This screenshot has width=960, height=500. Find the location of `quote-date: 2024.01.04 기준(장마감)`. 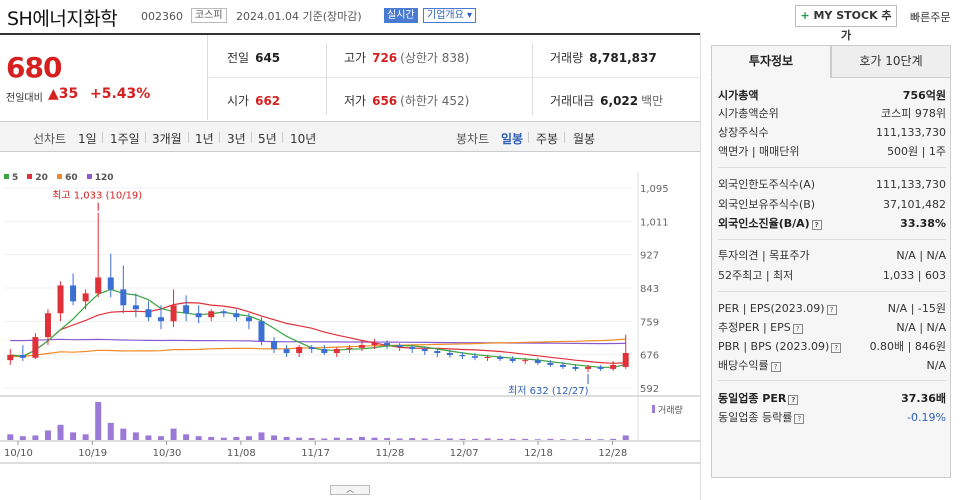

quote-date: 2024.01.04 기준(장마감) is located at coordinates (299, 16).